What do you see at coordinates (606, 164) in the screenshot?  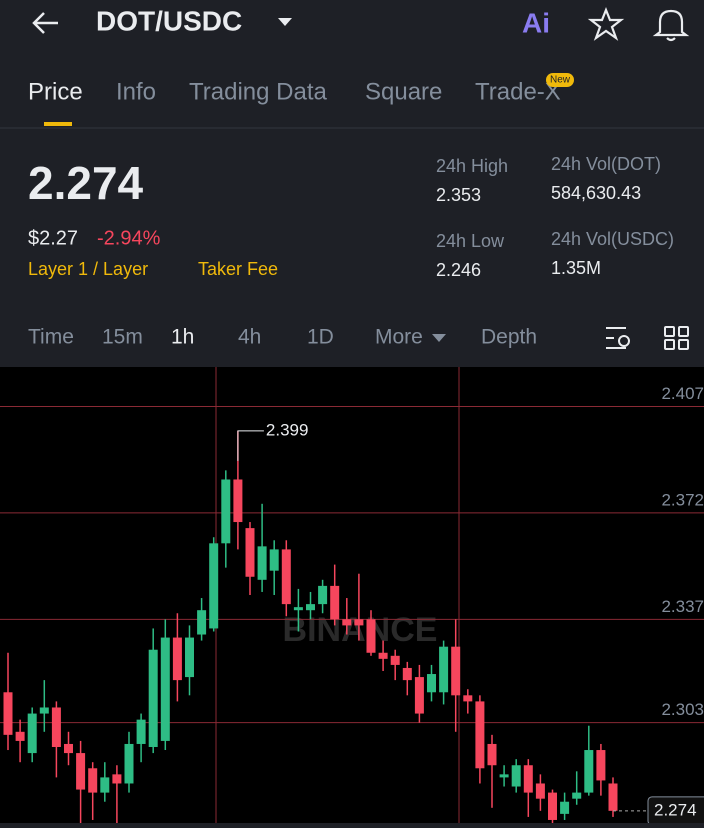 I see `stat-label: 24h Vol(DOT)` at bounding box center [606, 164].